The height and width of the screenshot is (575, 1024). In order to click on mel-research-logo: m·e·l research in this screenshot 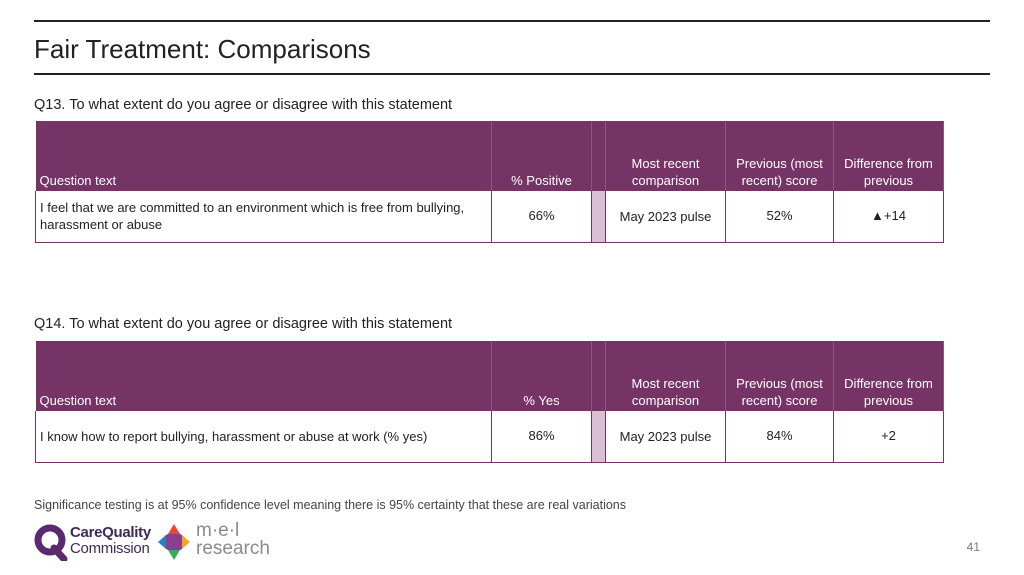, I will do `click(216, 542)`.